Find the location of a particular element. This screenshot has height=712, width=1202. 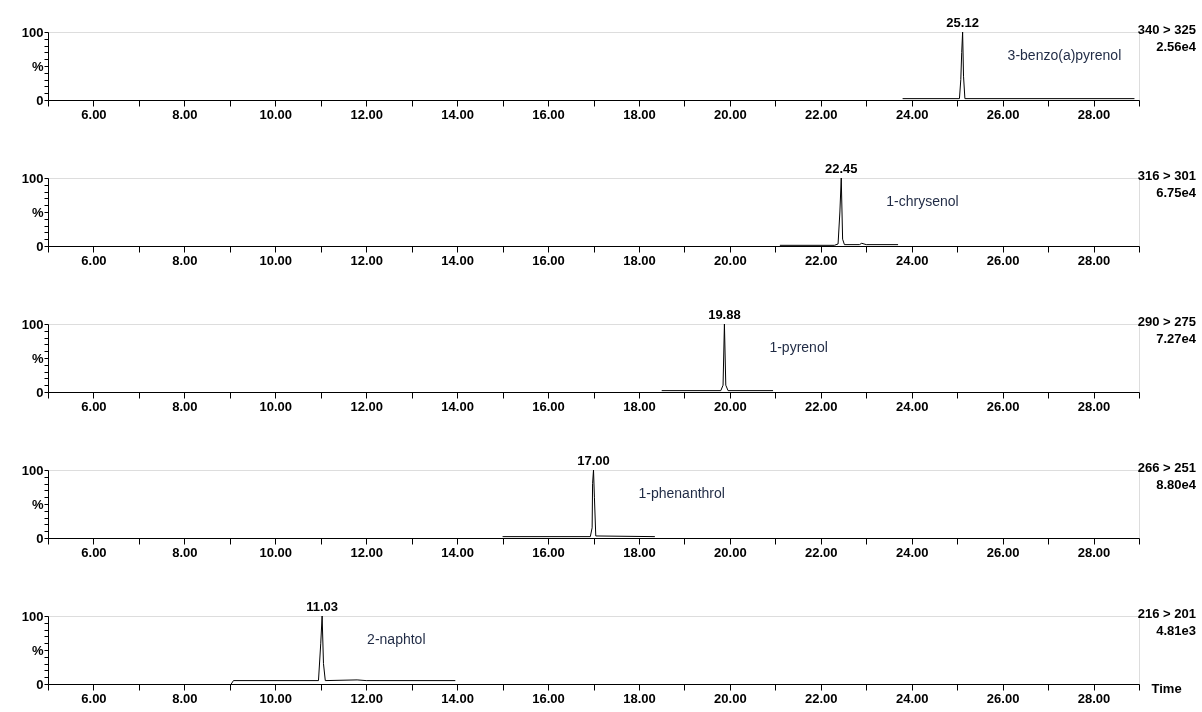

annotation: 19.88 is located at coordinates (724, 314).